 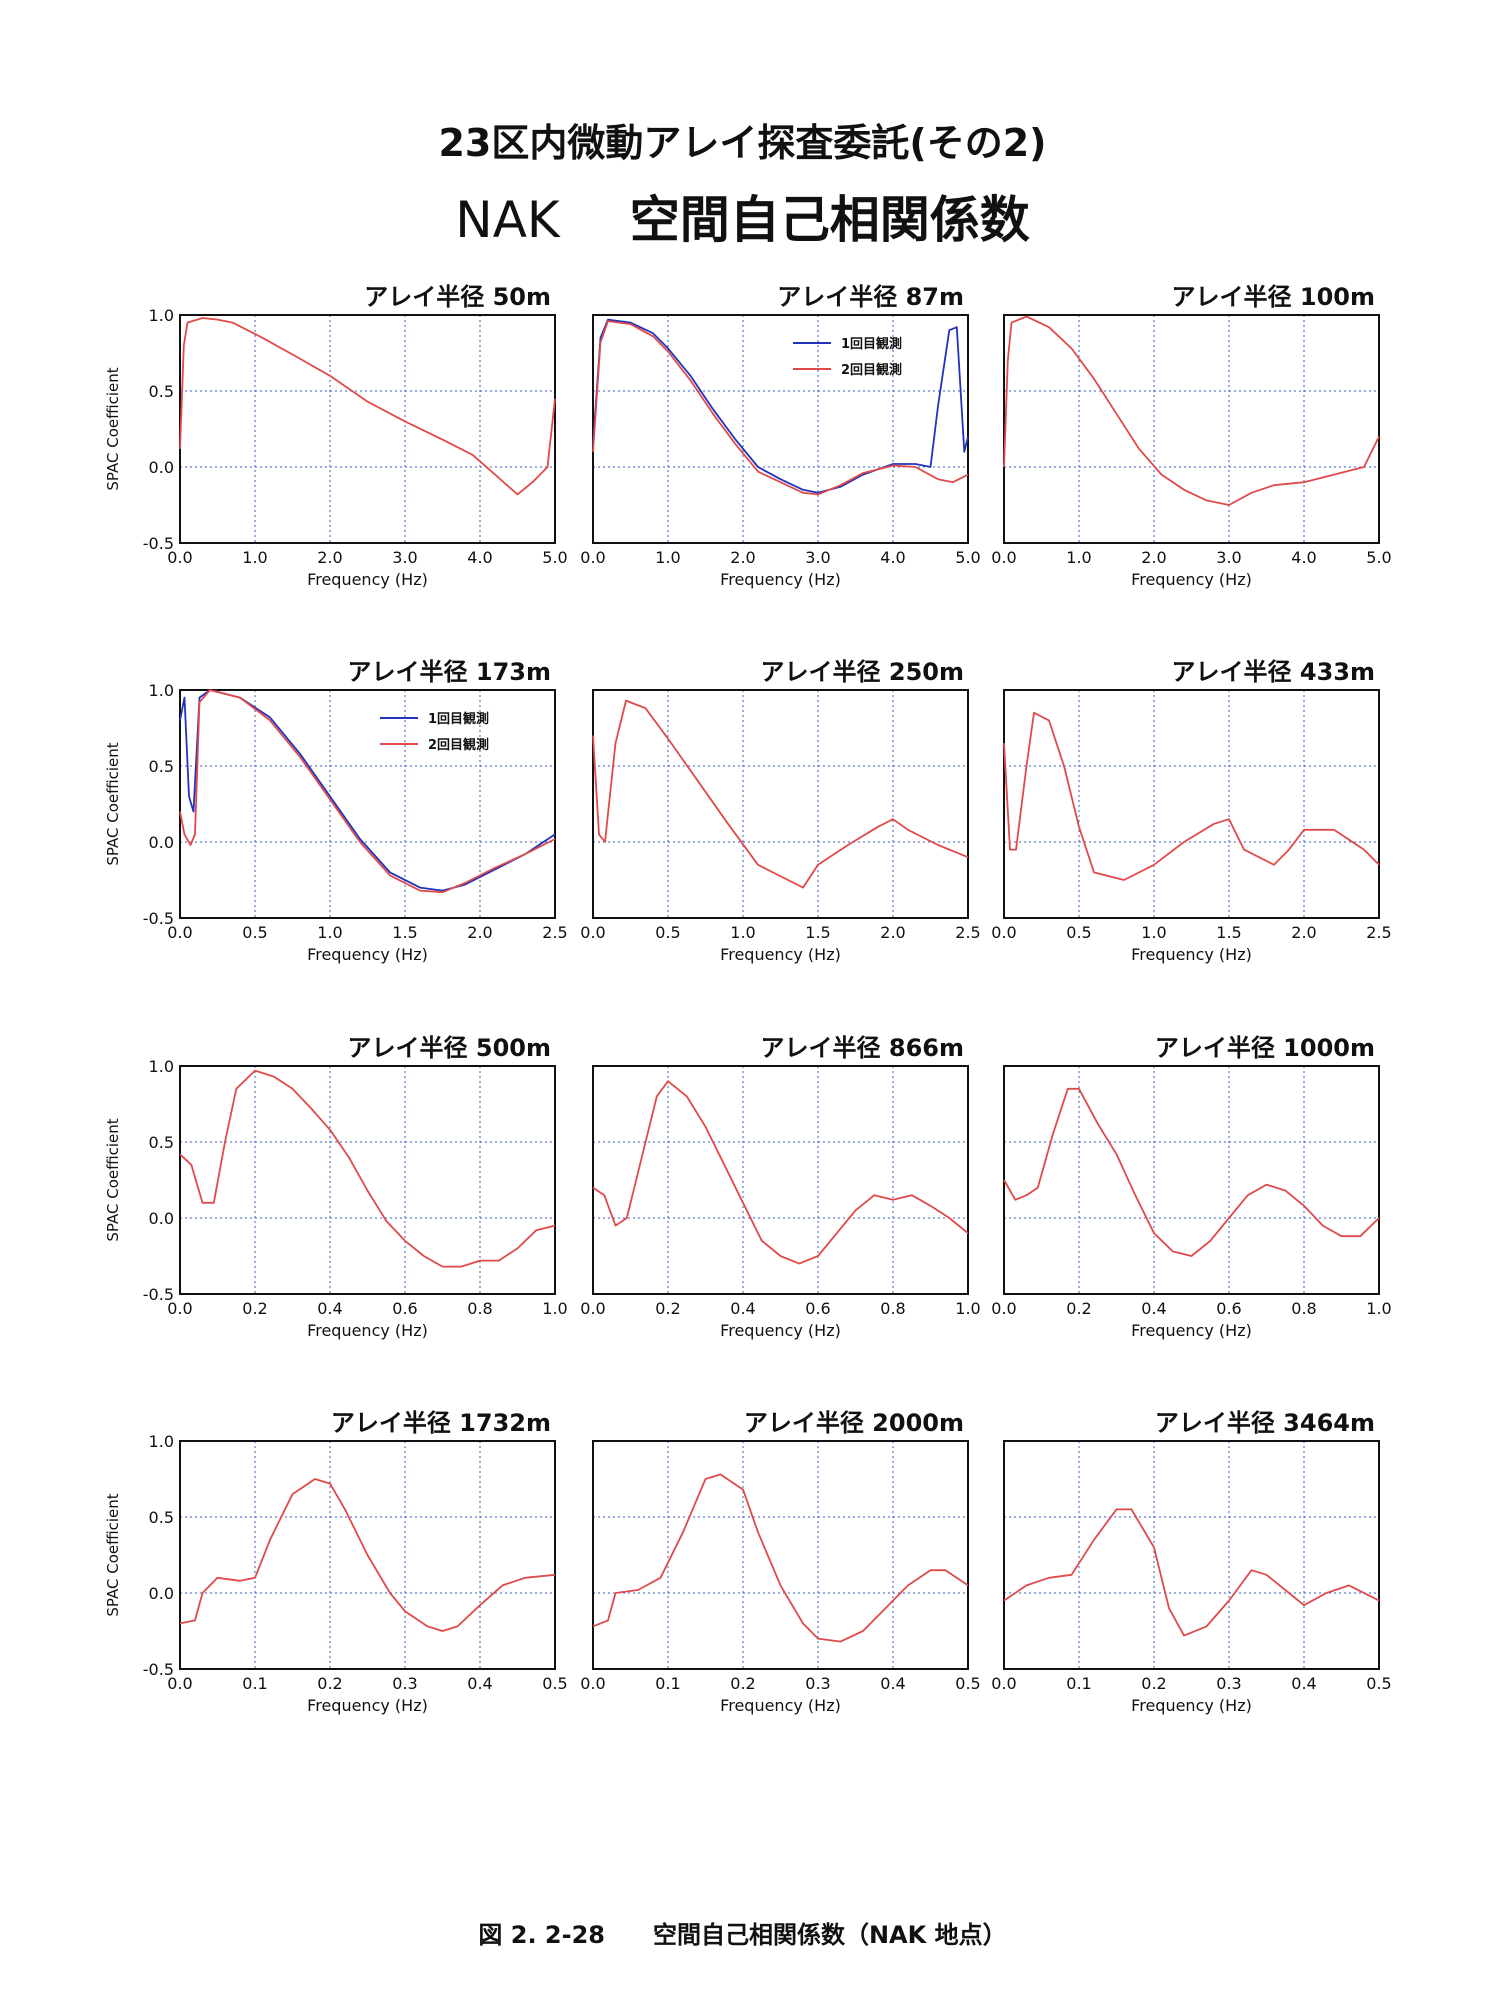 What do you see at coordinates (404, 557) in the screenshot?
I see `x-tick-label: 3.0` at bounding box center [404, 557].